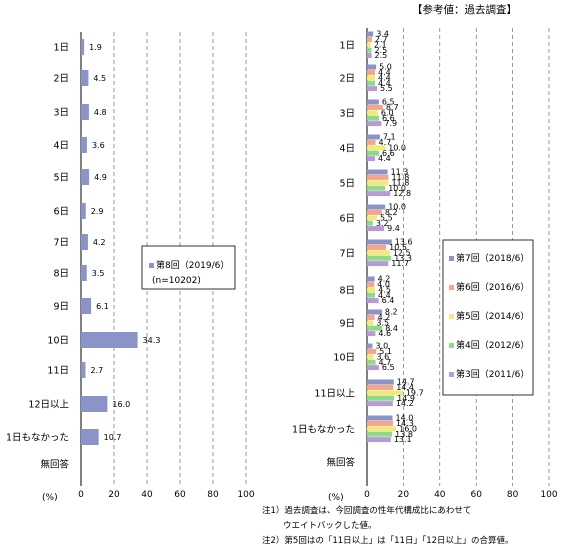  Describe the element at coordinates (383, 284) in the screenshot. I see `right-value-label: 4.0` at that location.